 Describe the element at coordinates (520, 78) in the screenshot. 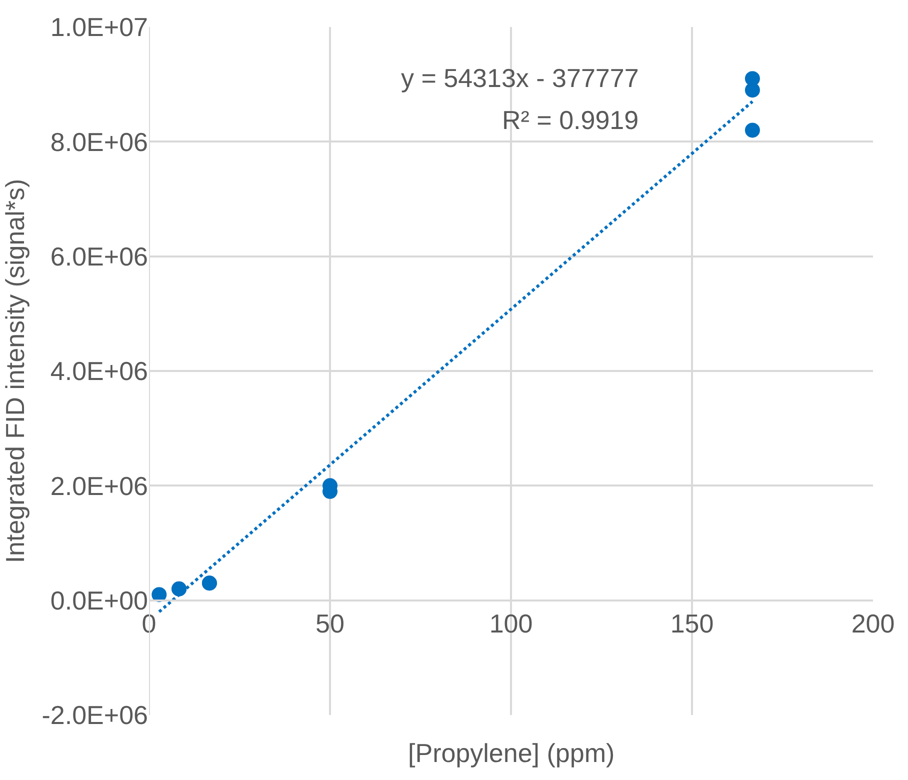

I see `annotation: y = 54313x - 377777` at that location.